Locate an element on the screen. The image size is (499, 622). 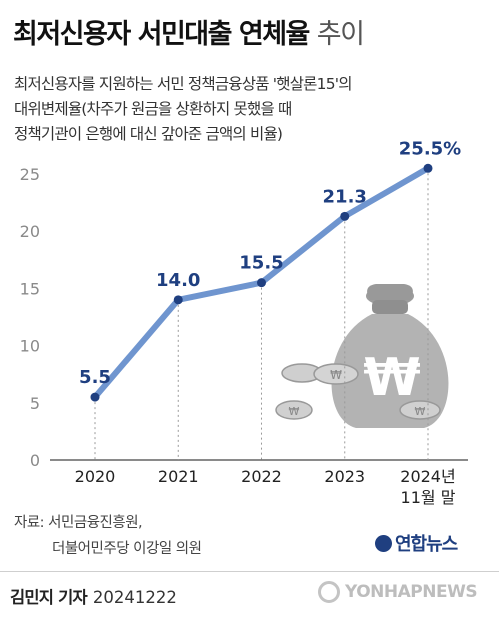
byline: 김민지 기자 20241222 is located at coordinates (93, 596).